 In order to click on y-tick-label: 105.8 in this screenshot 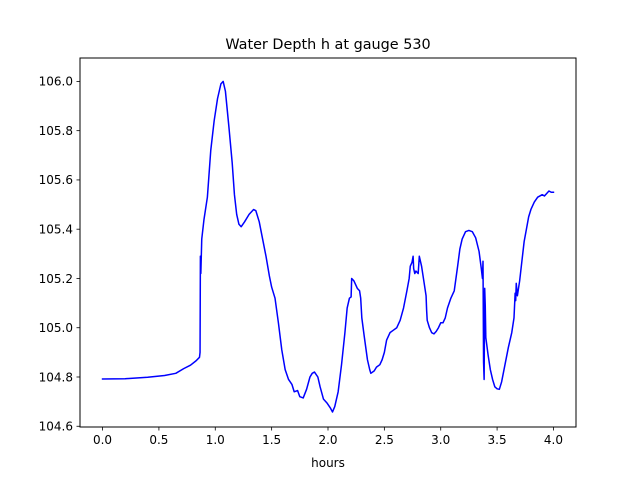, I will do `click(56, 131)`.